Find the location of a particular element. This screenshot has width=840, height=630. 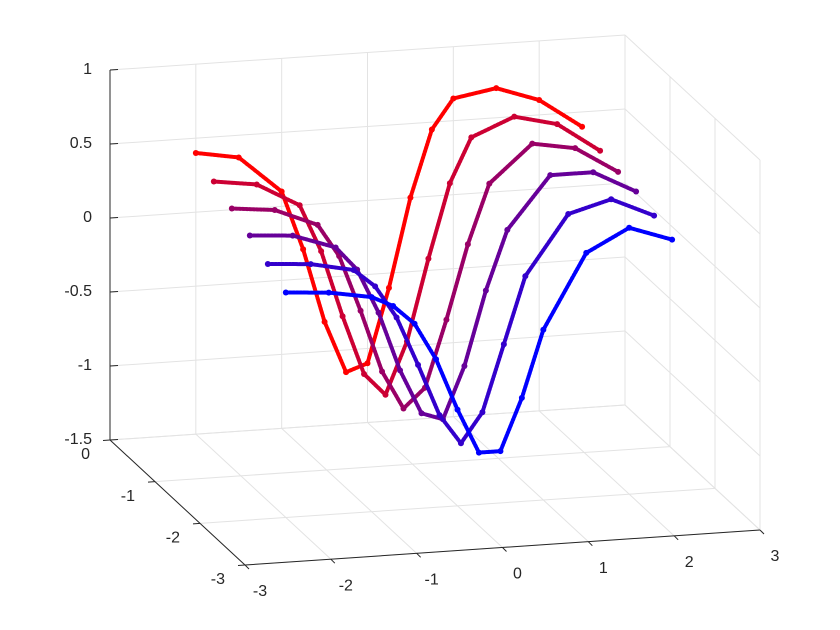

x-tick-label: -2 is located at coordinates (346, 585).